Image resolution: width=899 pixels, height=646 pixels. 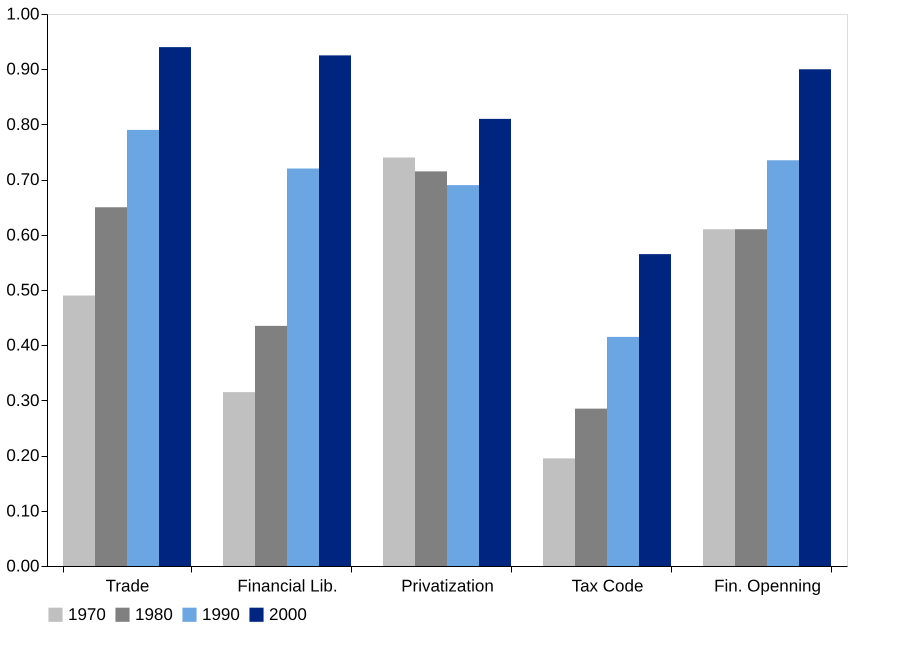 I want to click on y-tick-label: 0.10, so click(x=23, y=510).